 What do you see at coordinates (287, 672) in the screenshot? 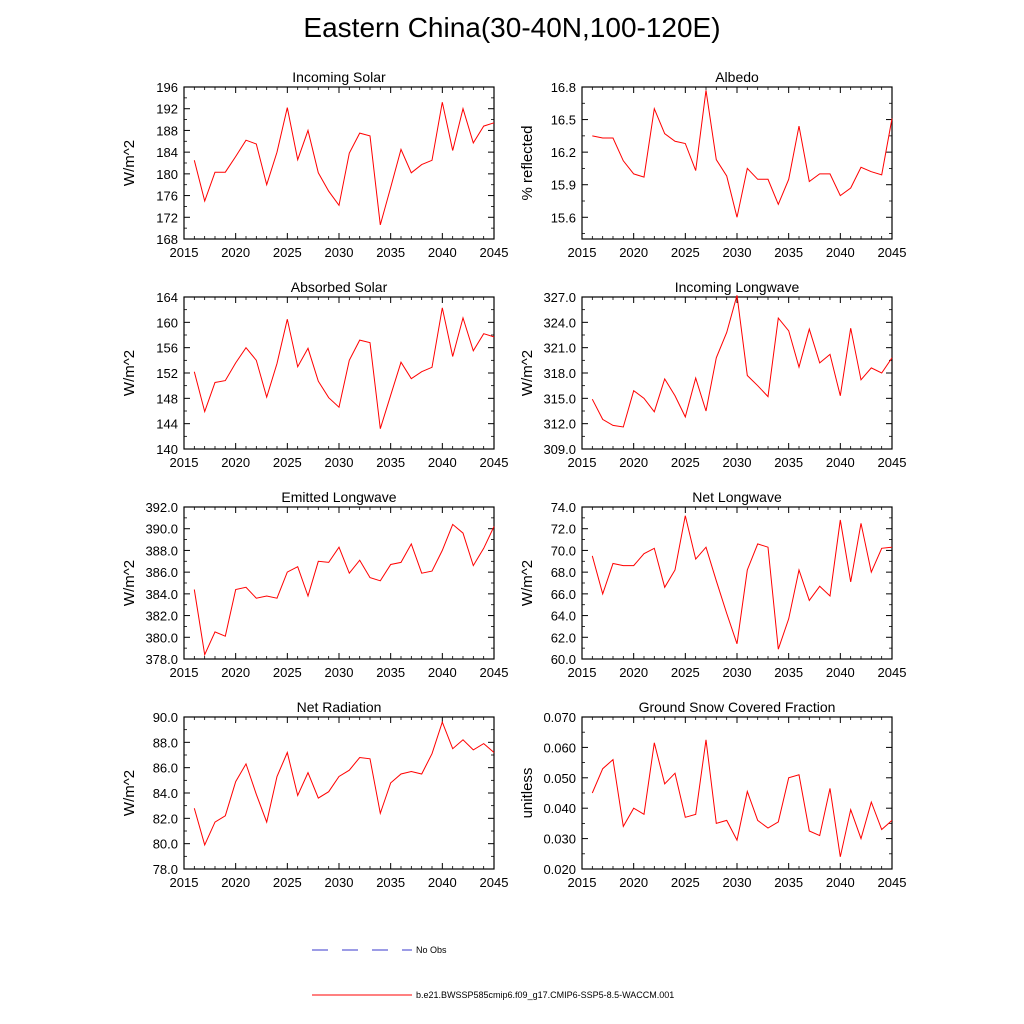
I see `x-tick-label: 2025` at bounding box center [287, 672].